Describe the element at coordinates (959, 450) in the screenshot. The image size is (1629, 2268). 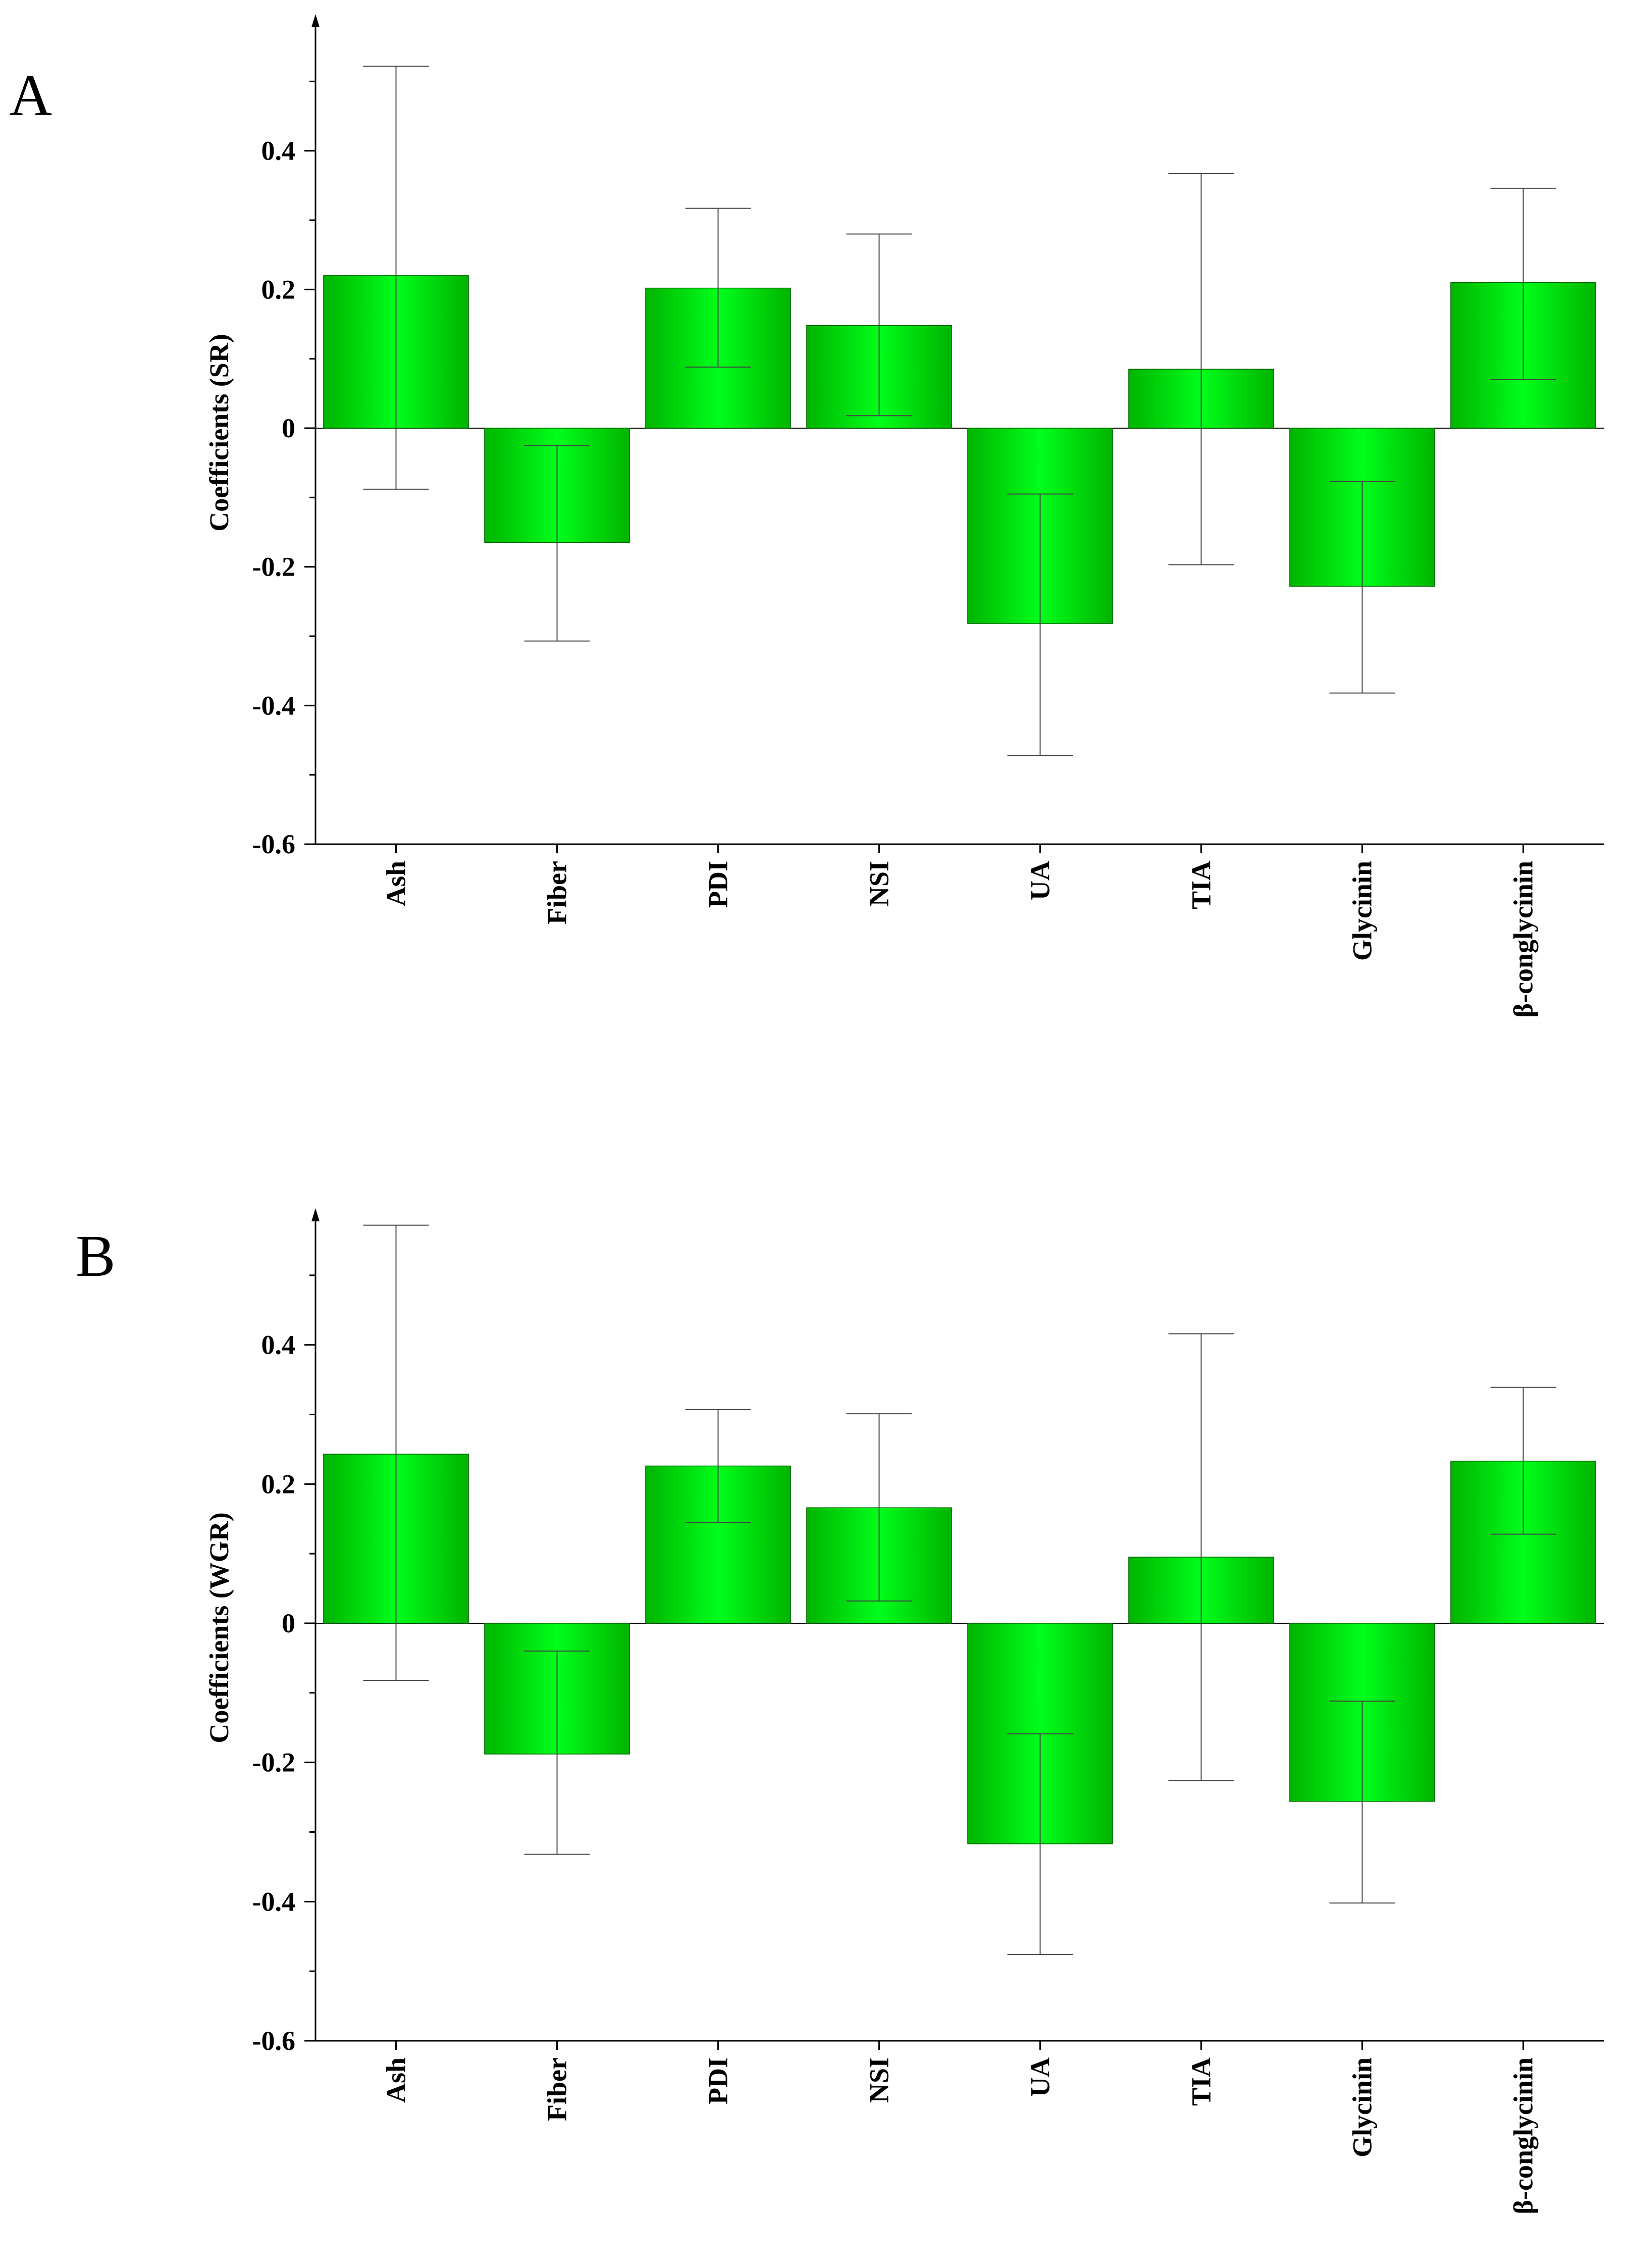
I see `panel-a-bars` at that location.